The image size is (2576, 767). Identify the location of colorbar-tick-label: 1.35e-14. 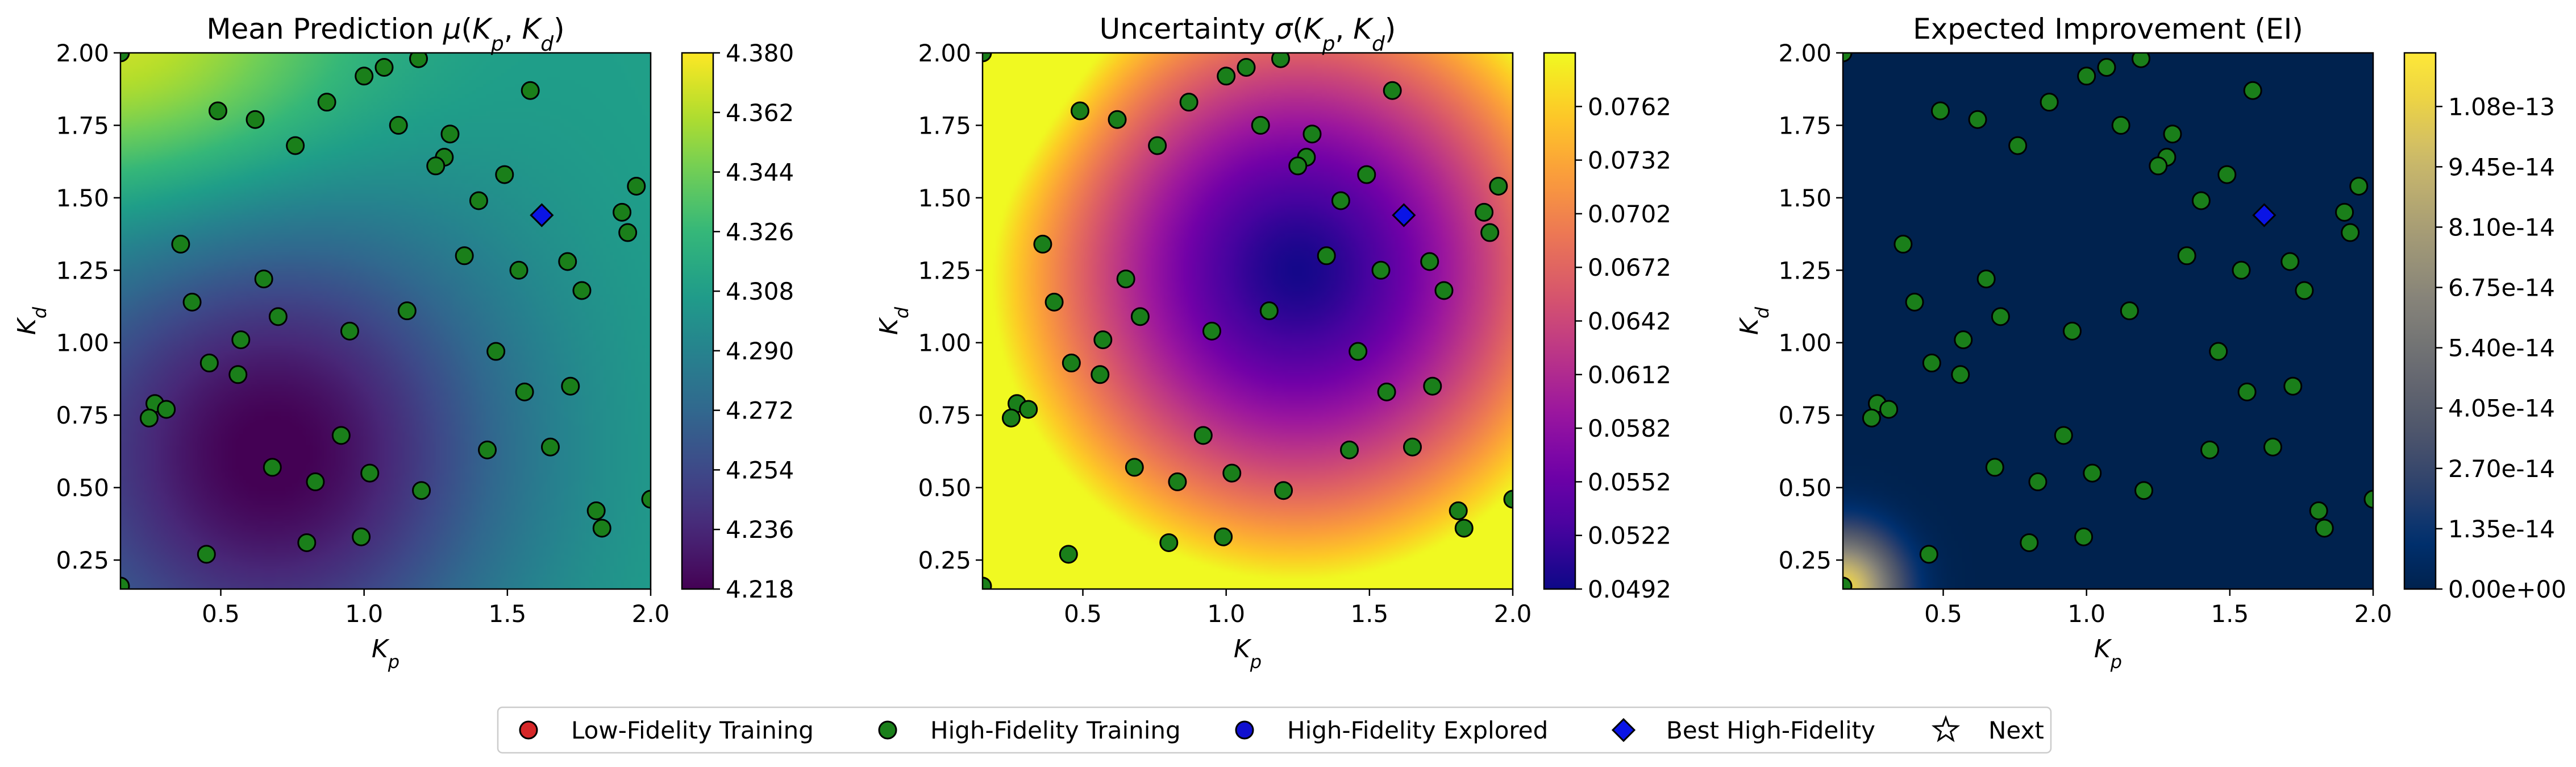
(2501, 529).